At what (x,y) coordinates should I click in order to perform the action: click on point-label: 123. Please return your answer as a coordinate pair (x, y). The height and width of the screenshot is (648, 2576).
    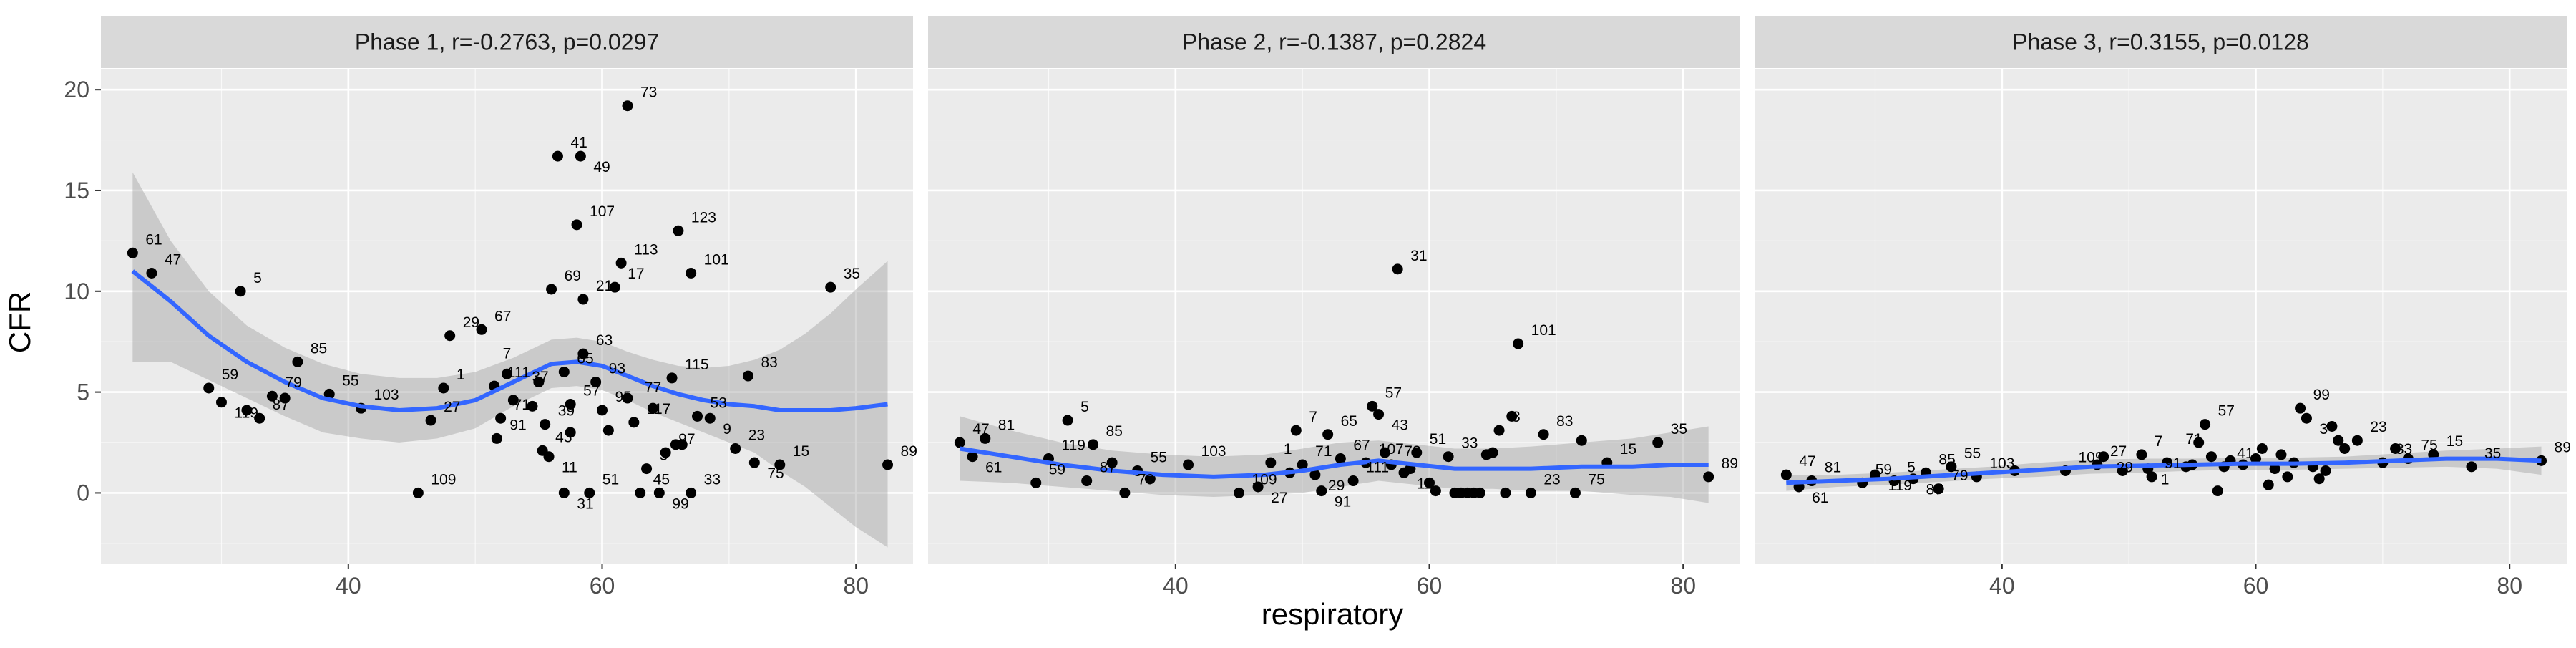
    Looking at the image, I should click on (703, 217).